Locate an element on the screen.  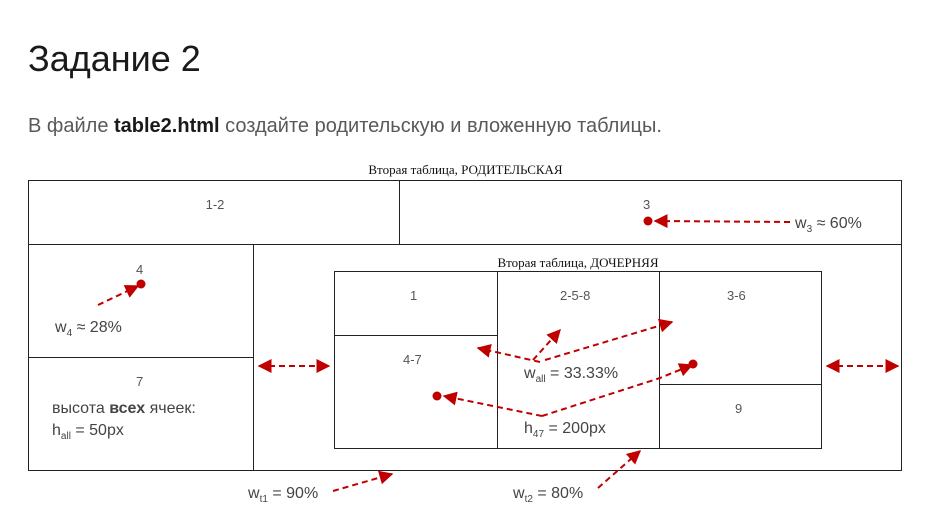
annotation-w3: w3 ≈ 60% is located at coordinates (828, 225).